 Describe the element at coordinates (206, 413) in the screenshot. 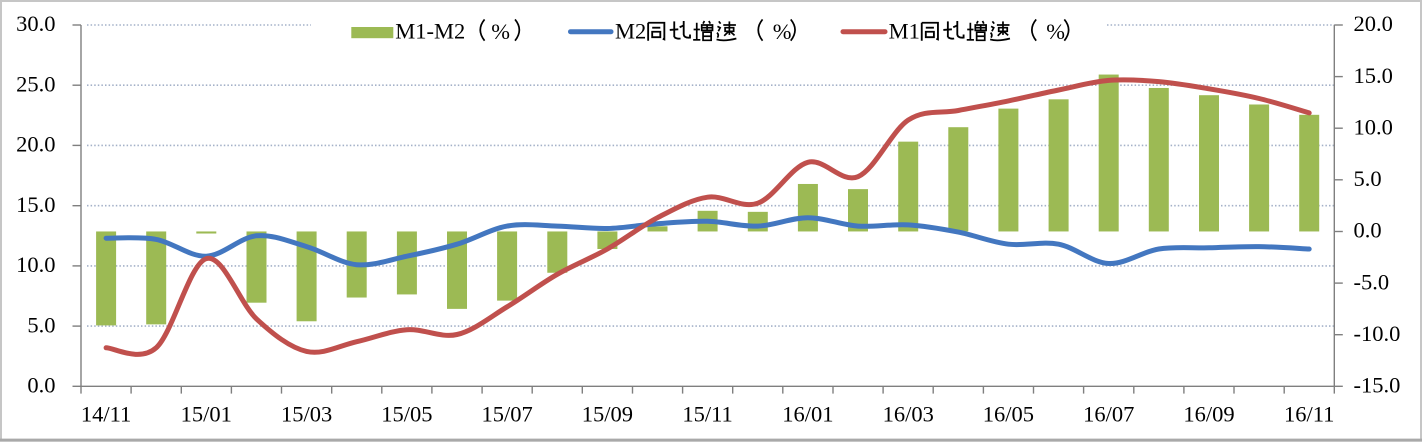

I see `svg-text: 15/01` at that location.